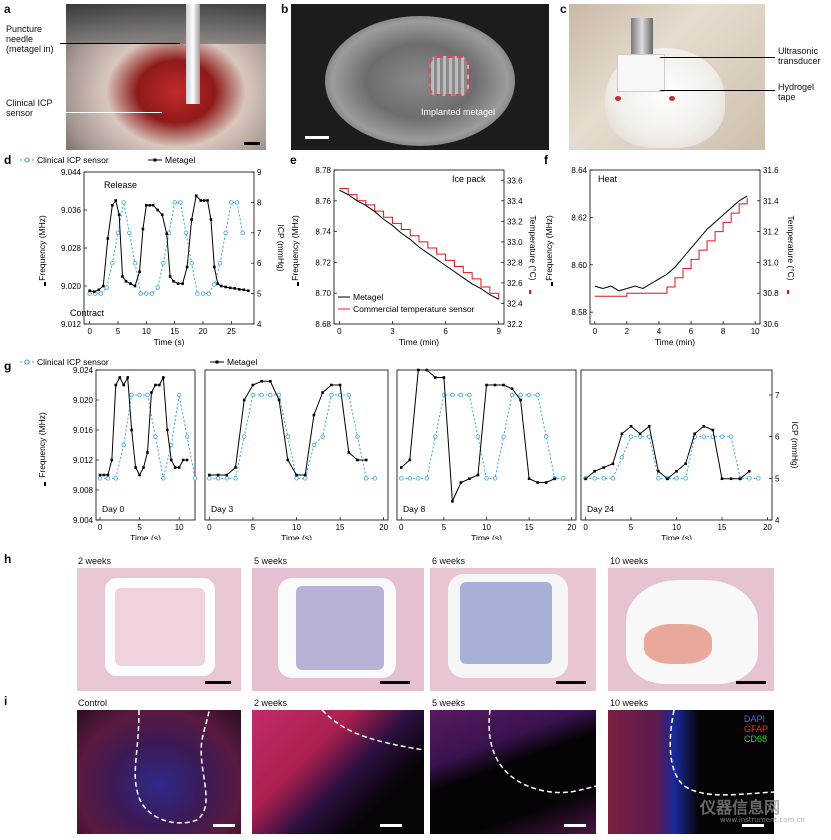 The image size is (831, 840). What do you see at coordinates (83, 520) in the screenshot?
I see `y-tick-label: 9.004` at bounding box center [83, 520].